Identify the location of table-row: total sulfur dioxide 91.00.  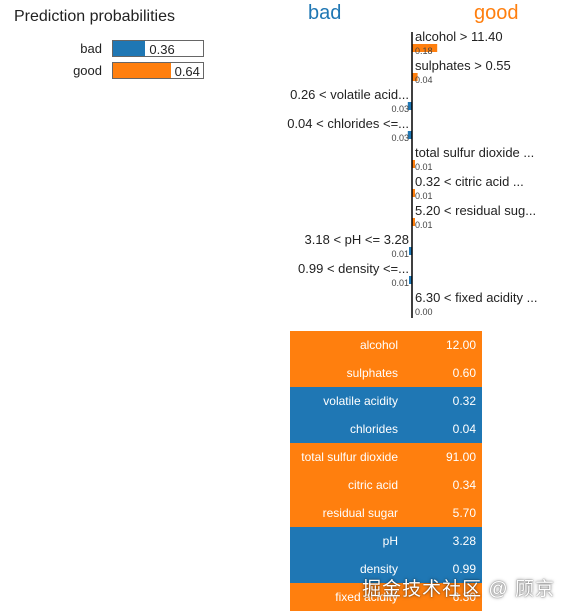
(386, 457).